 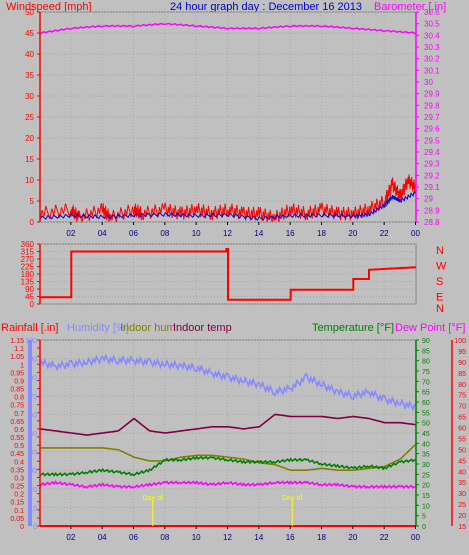 What do you see at coordinates (426, 362) in the screenshot?
I see `temperature-tick-label: 80` at bounding box center [426, 362].